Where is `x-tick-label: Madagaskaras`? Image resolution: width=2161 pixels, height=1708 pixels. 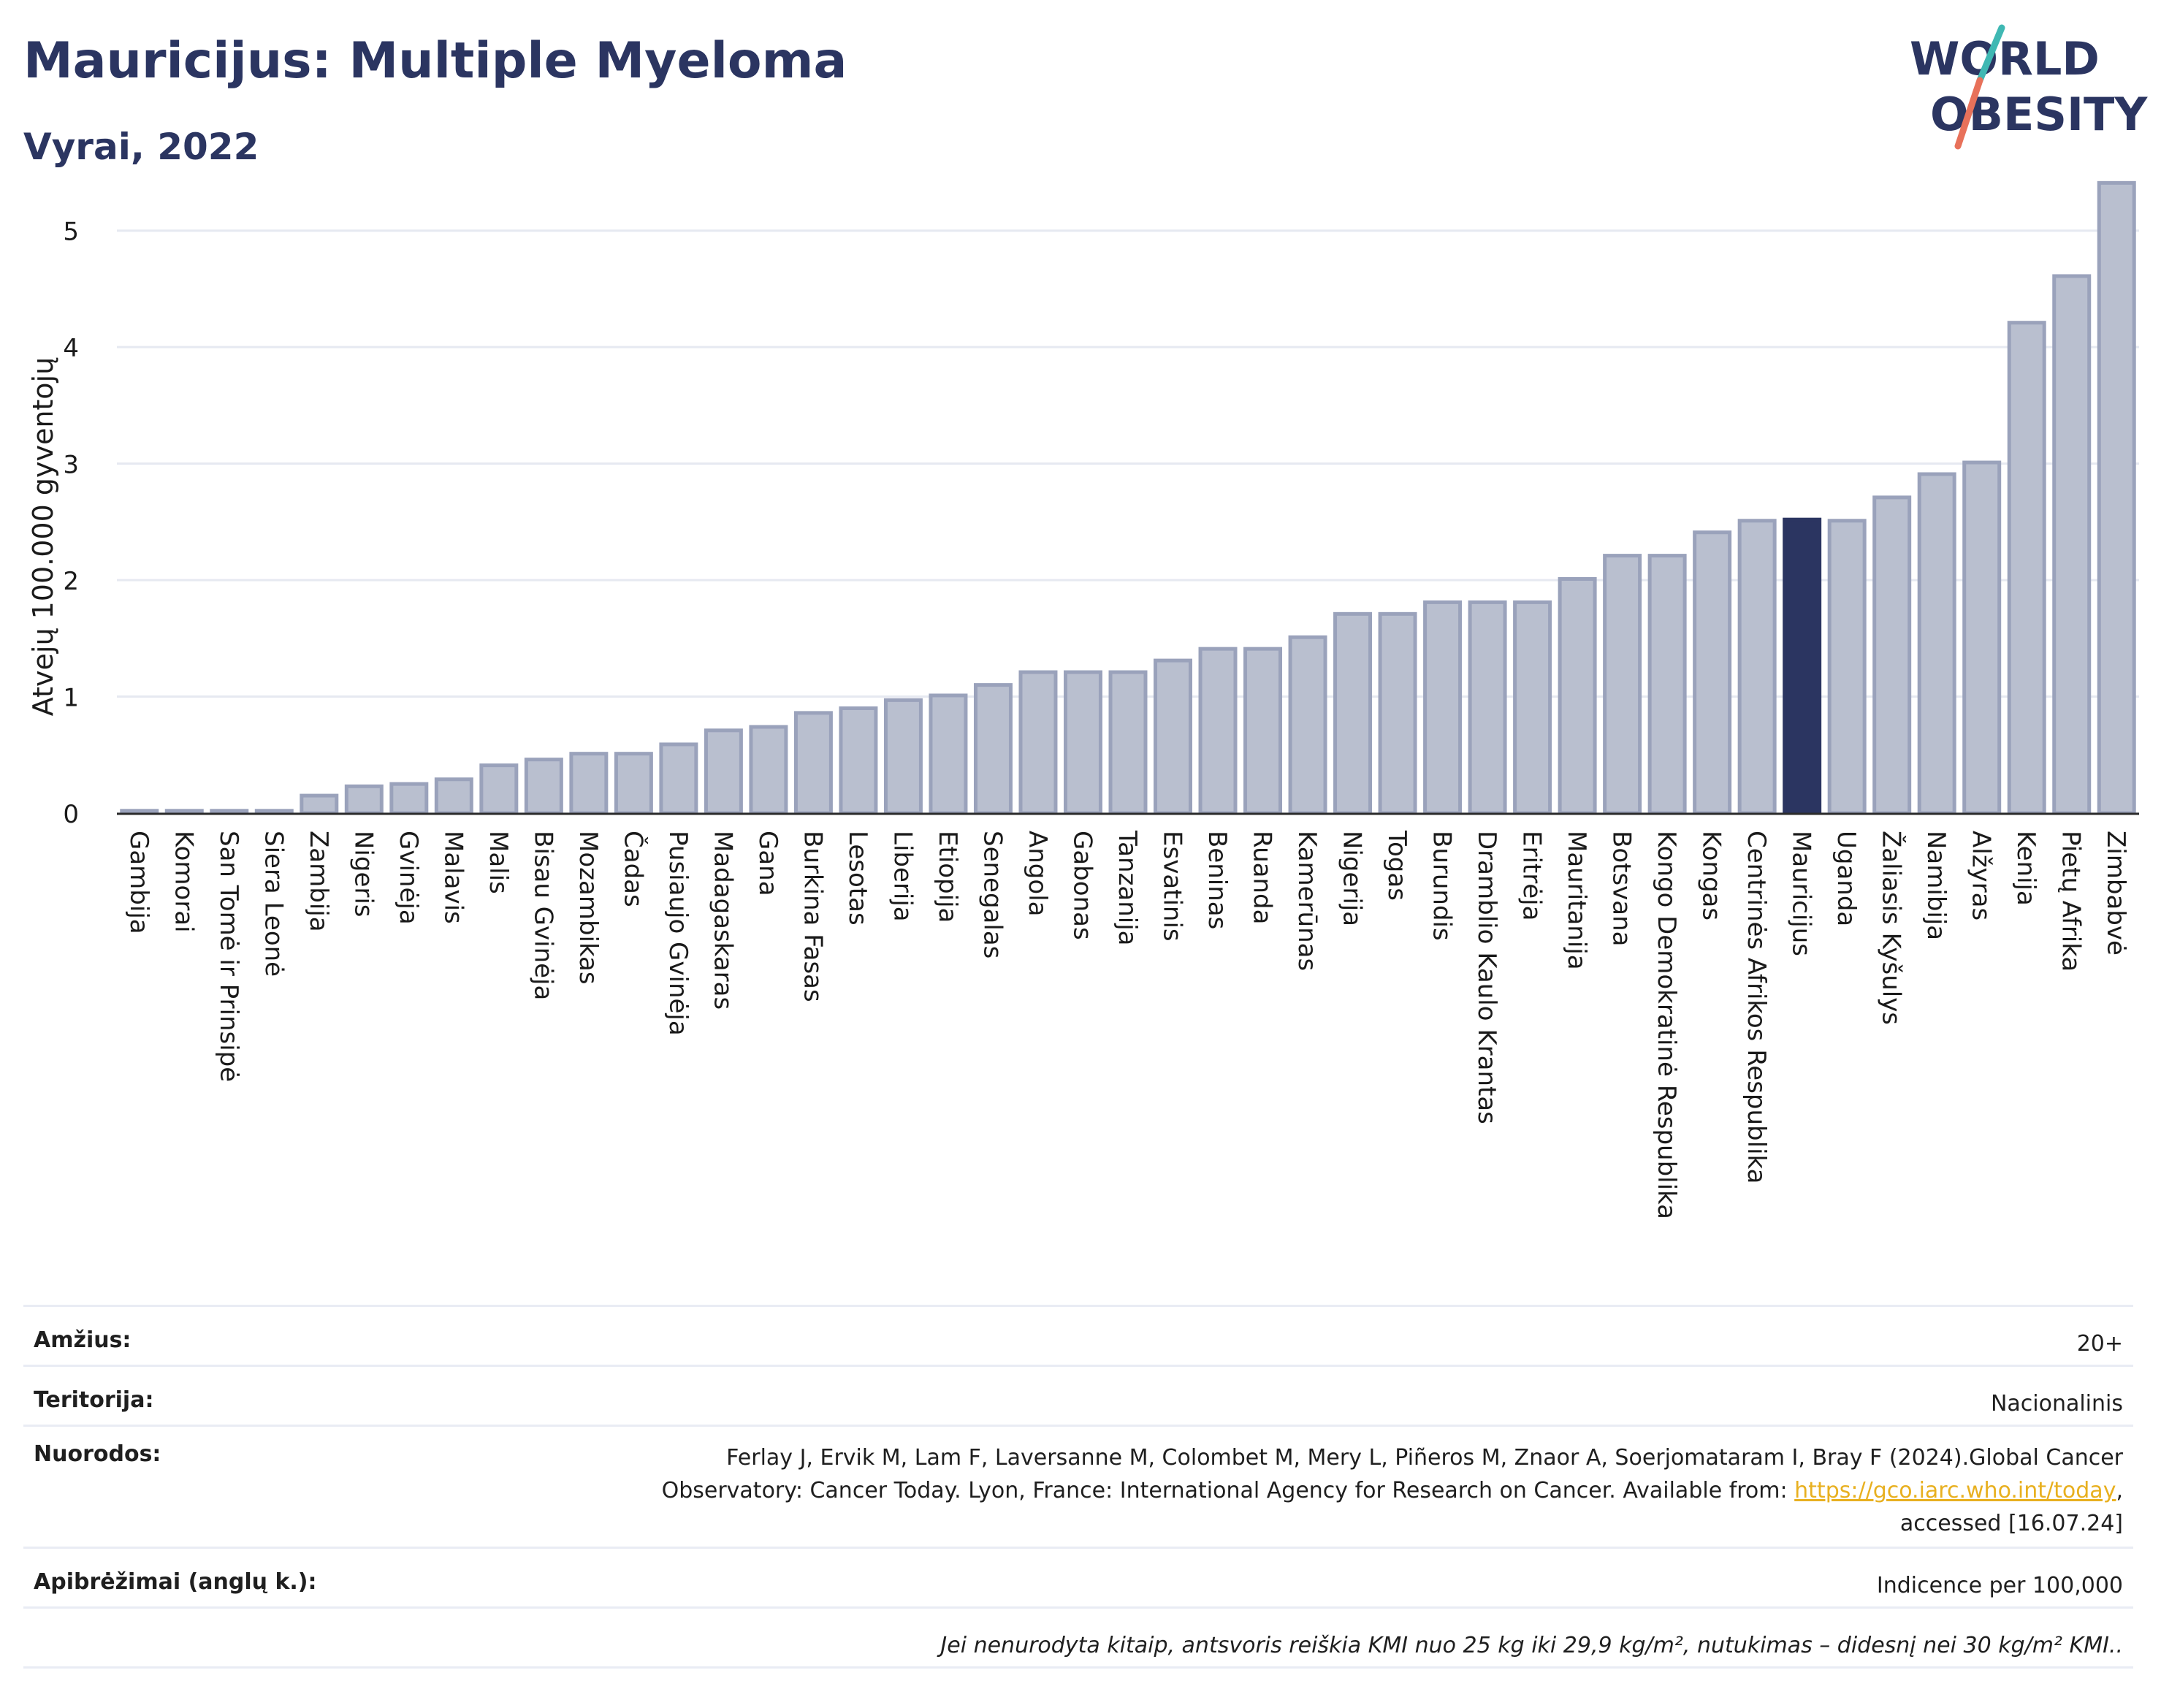 x-tick-label: Madagaskaras is located at coordinates (723, 921).